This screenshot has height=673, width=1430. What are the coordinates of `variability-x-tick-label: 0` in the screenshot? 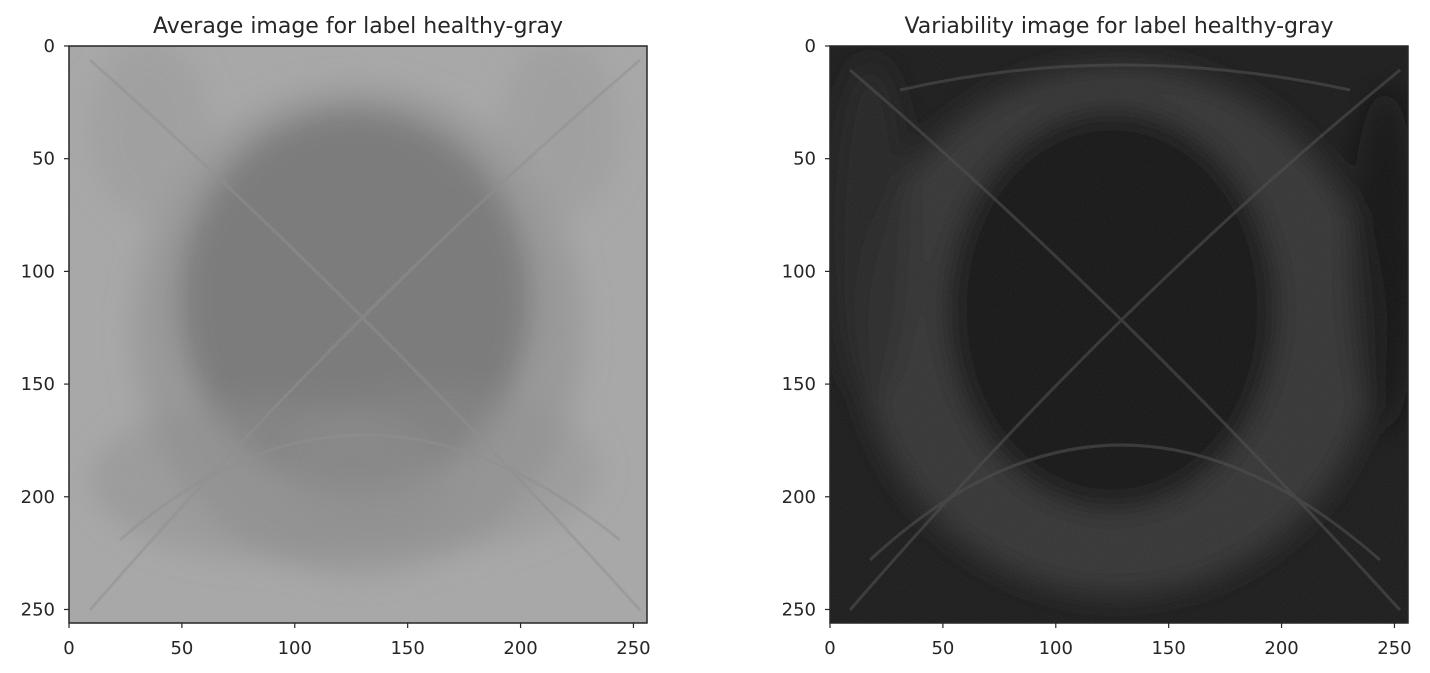 It's located at (829, 648).